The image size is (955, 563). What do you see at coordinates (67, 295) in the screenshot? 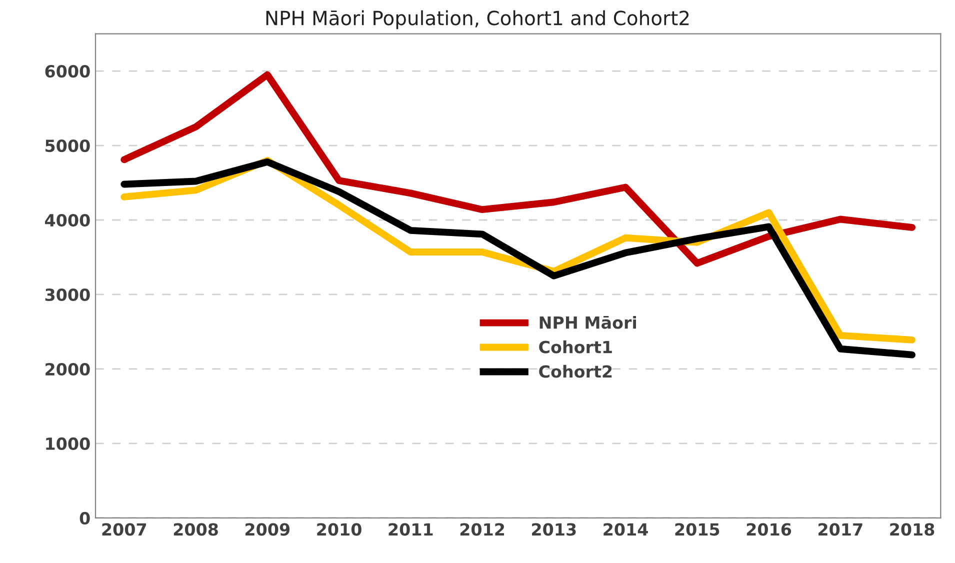
I see `y-tick-label: 3000` at bounding box center [67, 295].